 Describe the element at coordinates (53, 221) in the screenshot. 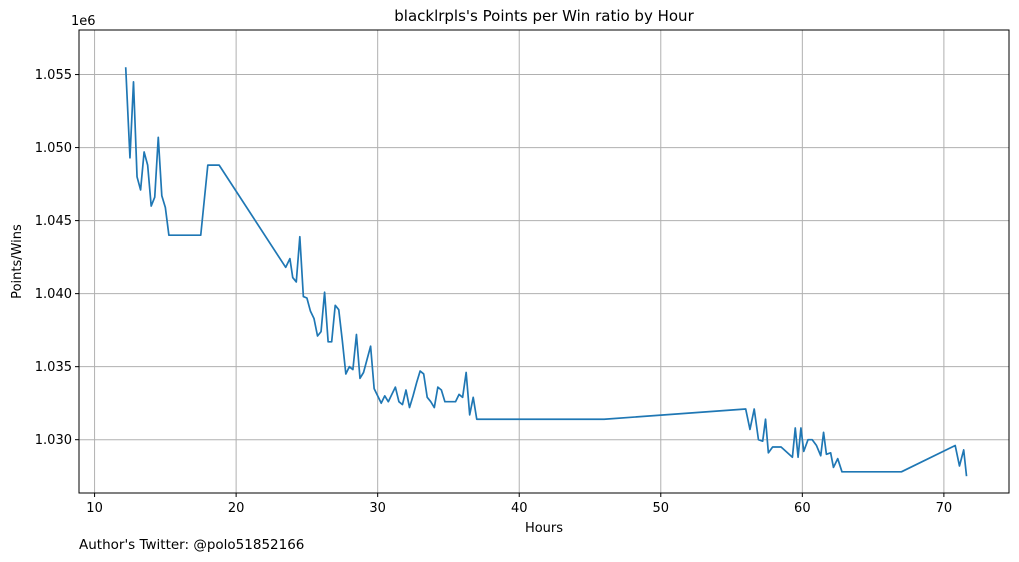

I see `y-tick-label: 1.045` at that location.